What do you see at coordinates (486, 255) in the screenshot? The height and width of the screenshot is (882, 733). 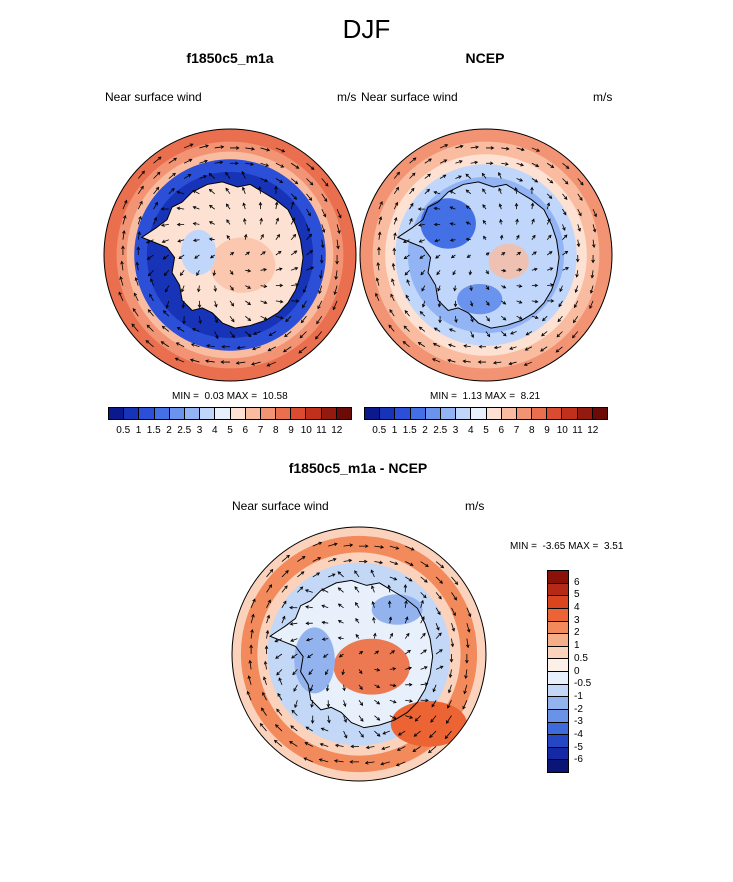 I see `panel-2-polar-map` at bounding box center [486, 255].